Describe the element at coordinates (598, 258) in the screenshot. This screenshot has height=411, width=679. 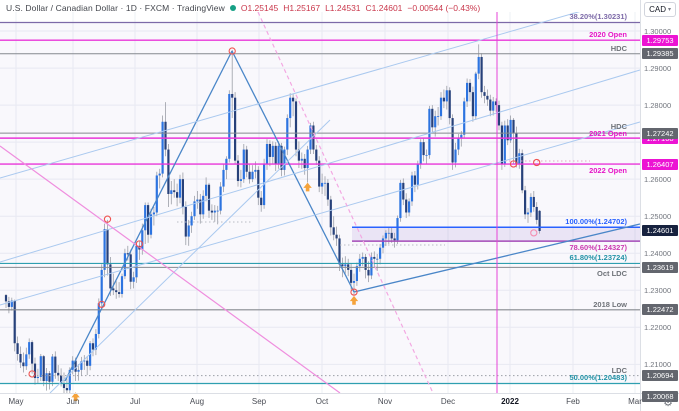
I see `level-label-fib-618: 61.80%(1.23724)` at that location.